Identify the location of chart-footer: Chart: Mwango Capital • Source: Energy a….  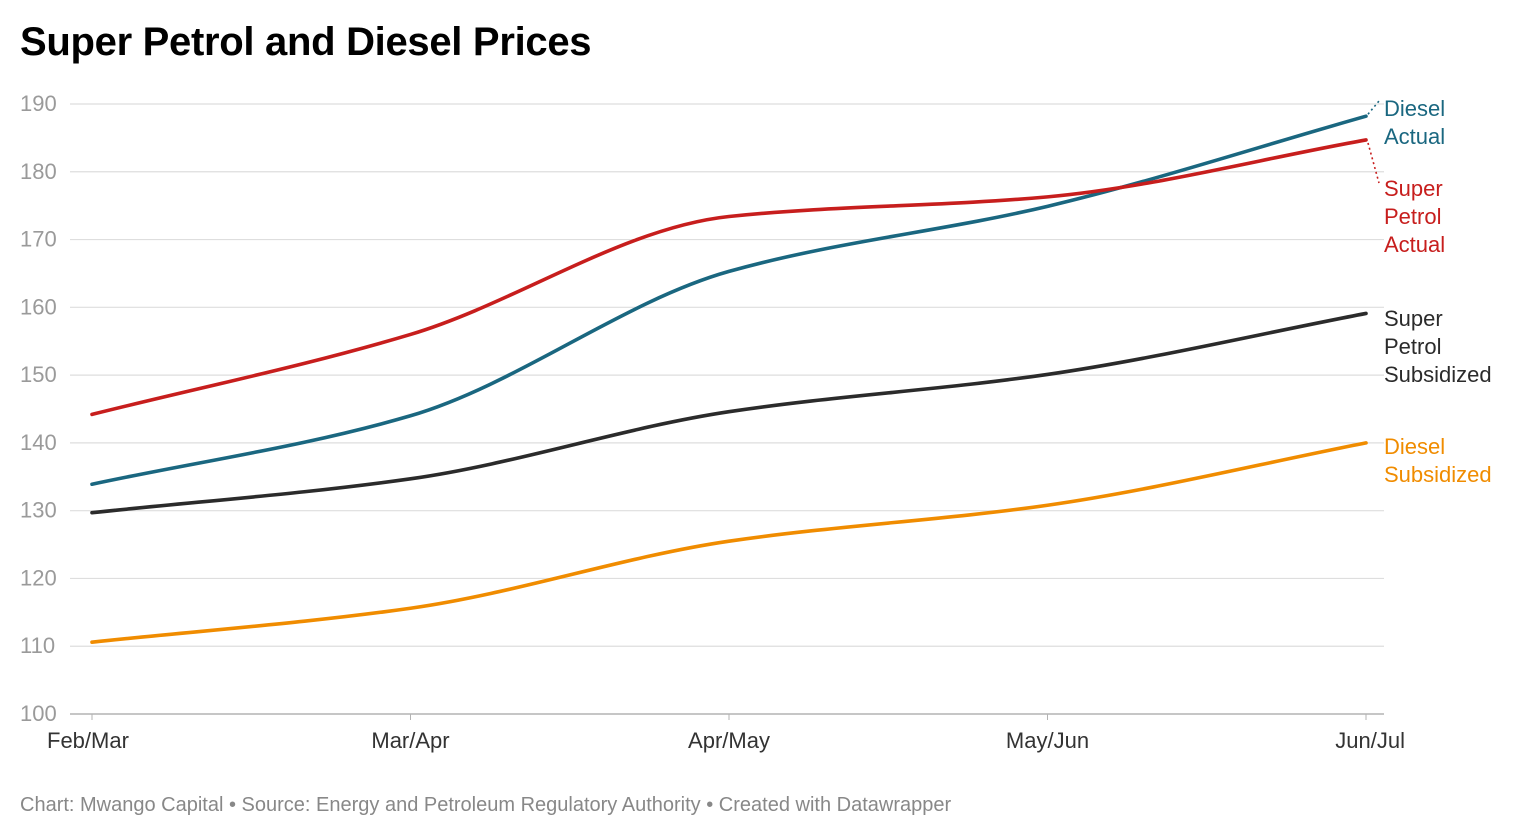
(486, 805).